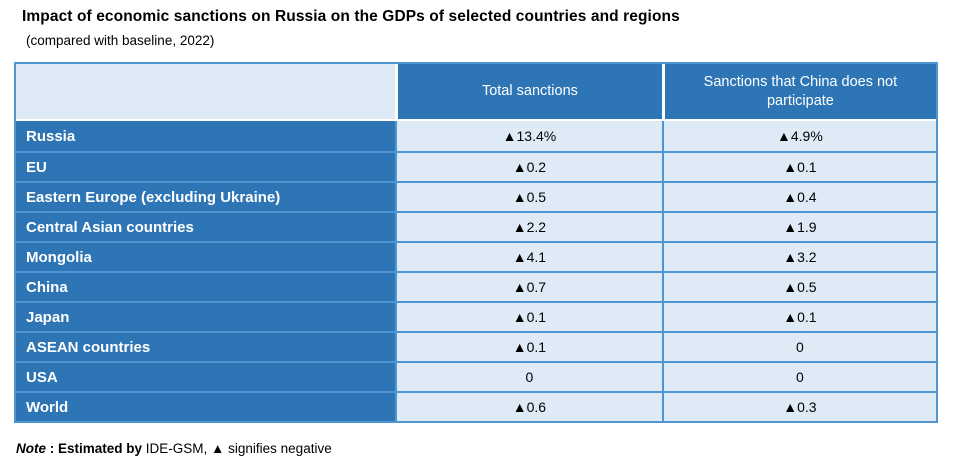 Image resolution: width=953 pixels, height=468 pixels. I want to click on cell-no-china: ▲4.9%, so click(798, 136).